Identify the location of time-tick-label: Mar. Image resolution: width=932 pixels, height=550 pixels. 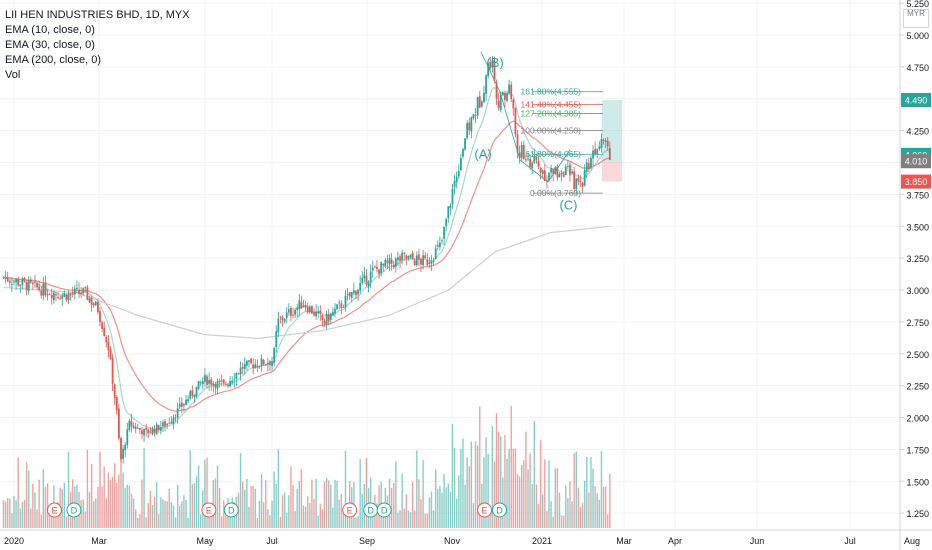
(99, 541).